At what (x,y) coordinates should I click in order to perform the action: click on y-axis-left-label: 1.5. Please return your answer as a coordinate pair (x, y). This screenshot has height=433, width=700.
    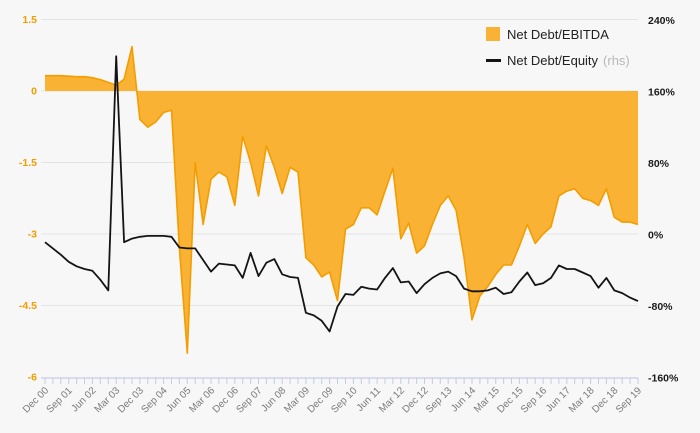
    Looking at the image, I should click on (29, 20).